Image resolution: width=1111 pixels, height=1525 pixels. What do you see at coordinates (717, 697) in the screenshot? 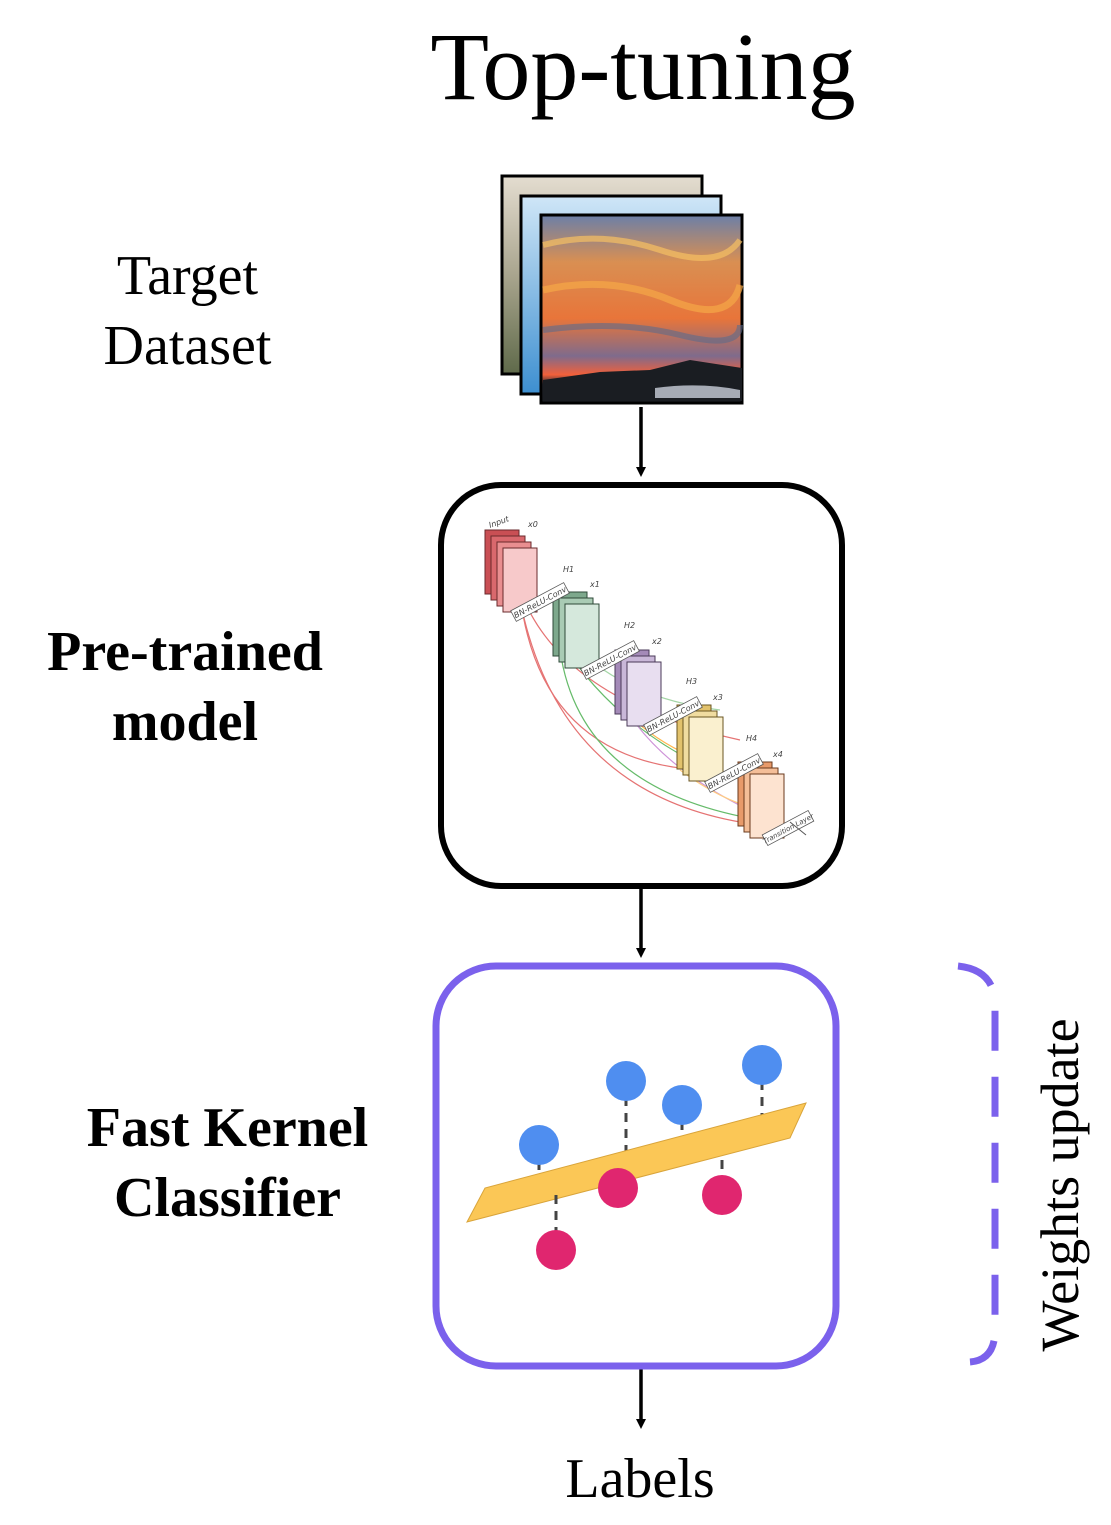
I see `x3-text: x3` at bounding box center [717, 697].